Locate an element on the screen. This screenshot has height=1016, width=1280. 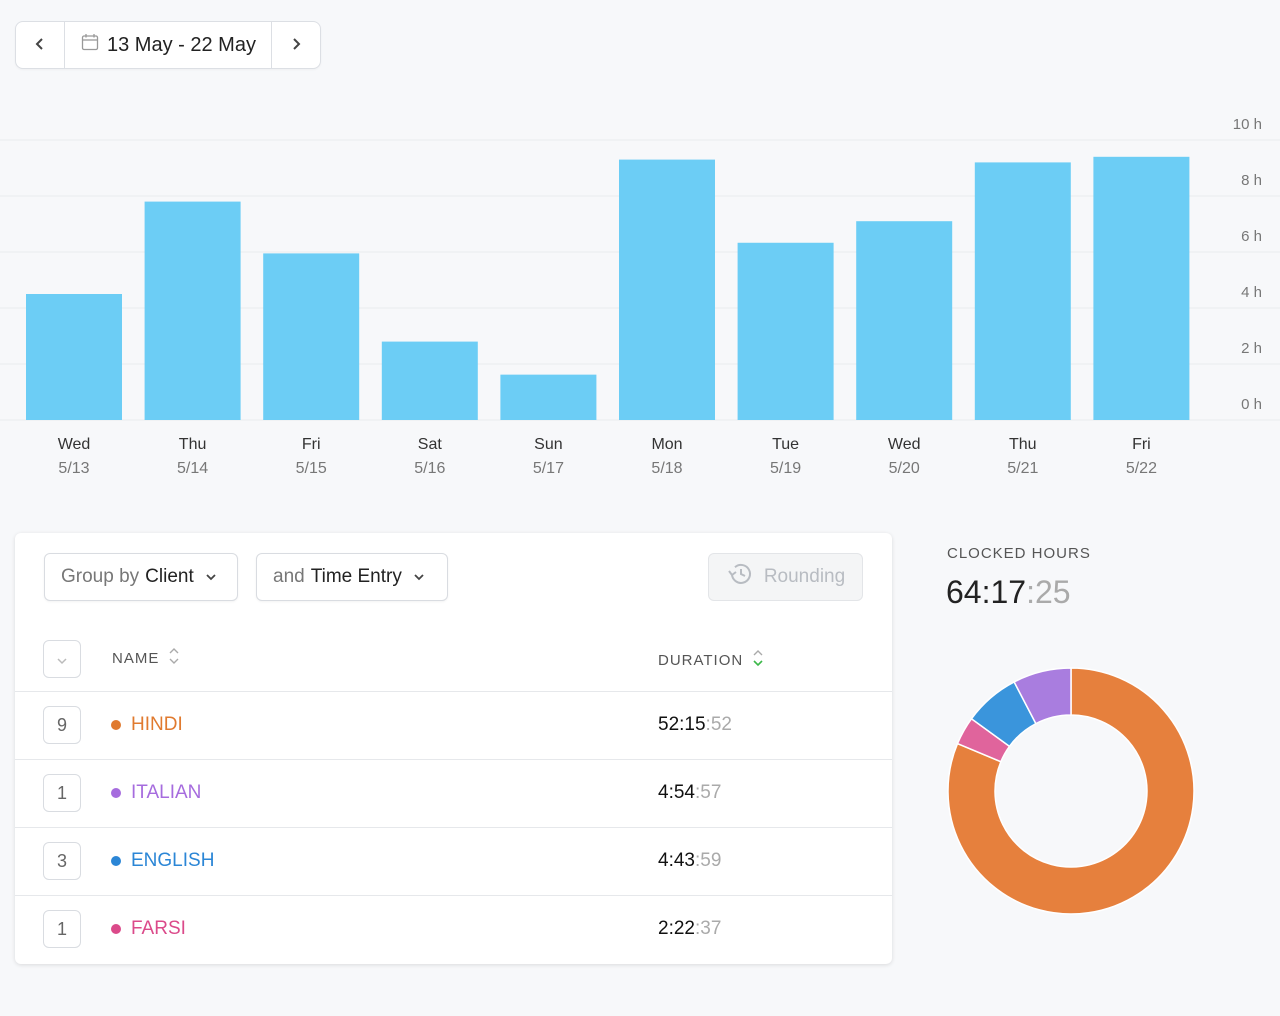
y-tick-label: 8 h is located at coordinates (1251, 180).